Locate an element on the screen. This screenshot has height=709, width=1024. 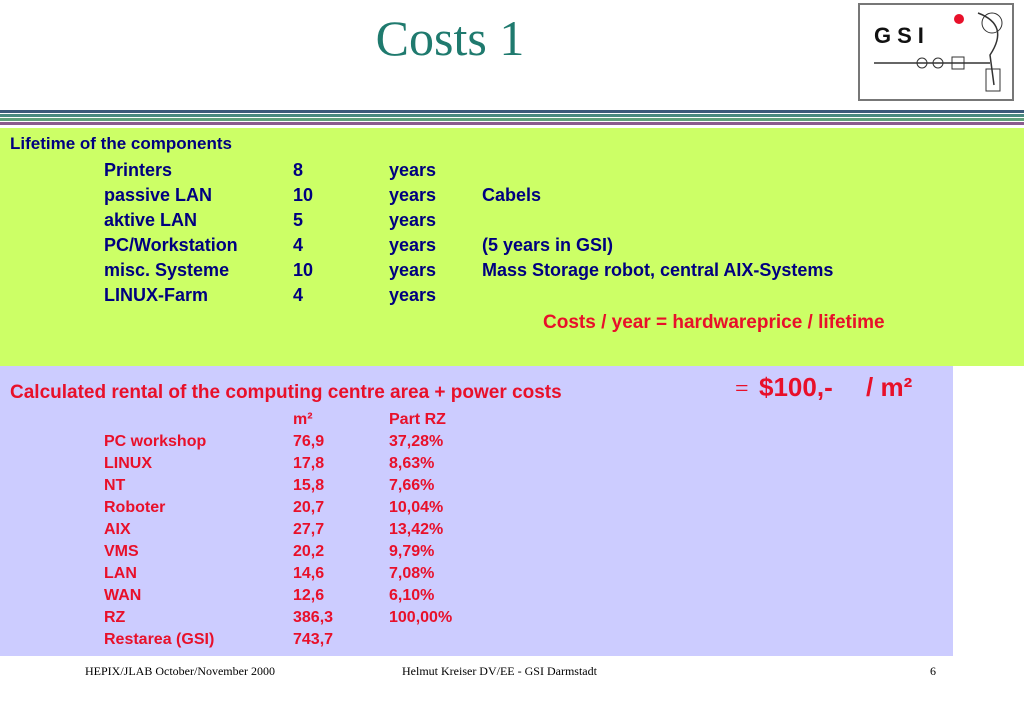
area-value: 17,8 is located at coordinates (309, 463).